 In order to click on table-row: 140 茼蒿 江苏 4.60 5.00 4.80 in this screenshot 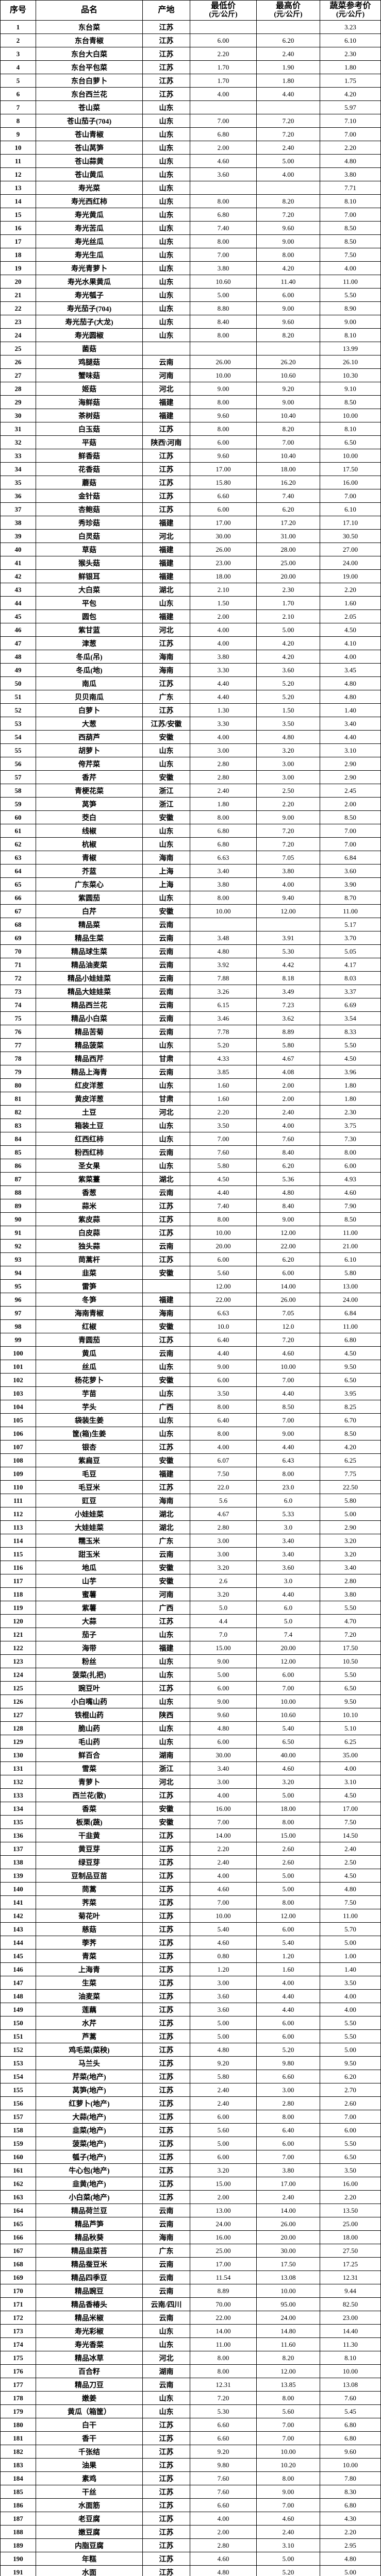, I will do `click(191, 1889)`.